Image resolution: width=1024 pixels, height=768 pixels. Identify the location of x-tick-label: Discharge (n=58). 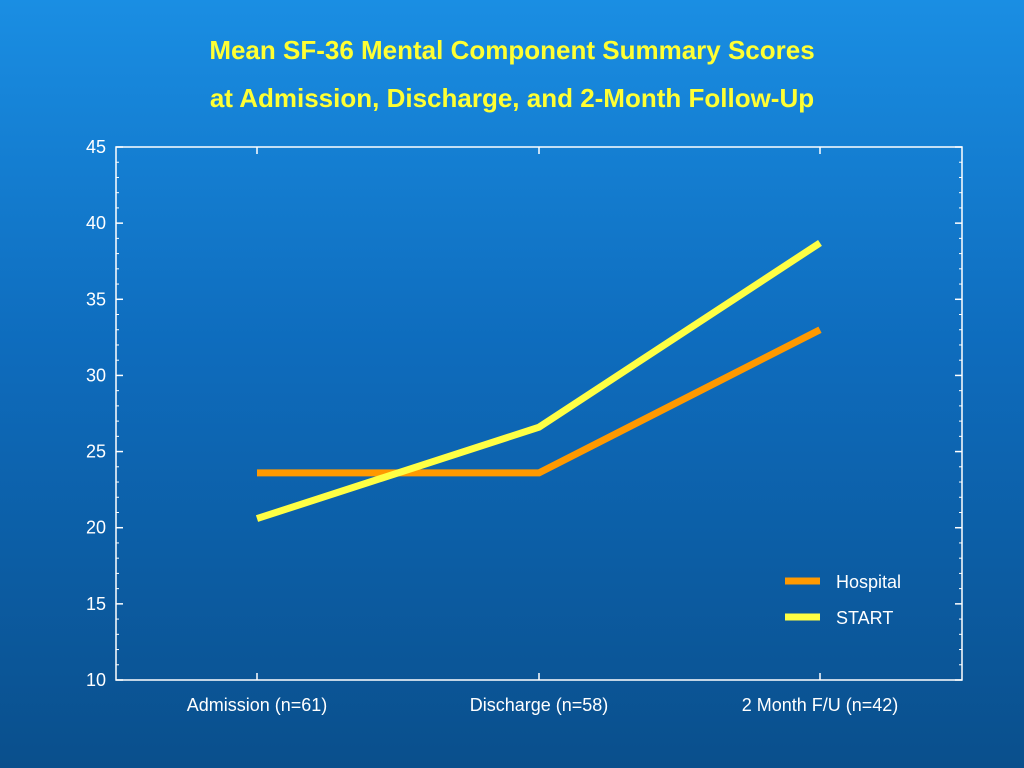
(539, 705).